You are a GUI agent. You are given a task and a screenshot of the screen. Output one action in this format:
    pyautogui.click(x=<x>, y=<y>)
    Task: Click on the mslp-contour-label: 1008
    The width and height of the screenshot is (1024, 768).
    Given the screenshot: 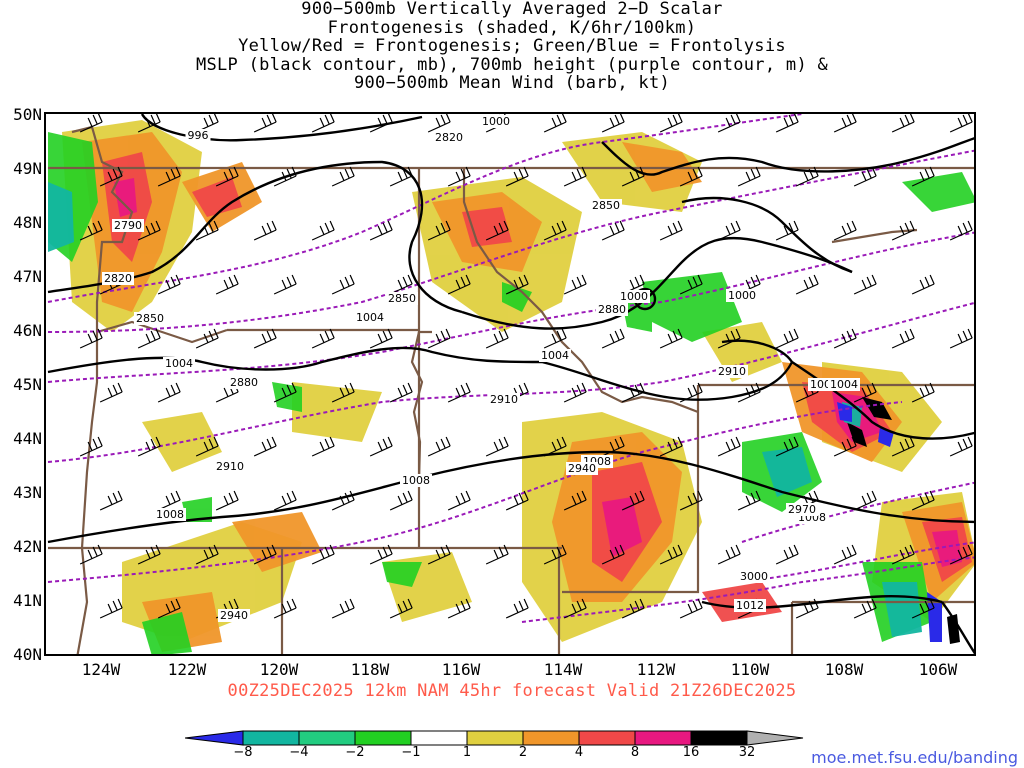 What is the action you would take?
    pyautogui.click(x=170, y=514)
    